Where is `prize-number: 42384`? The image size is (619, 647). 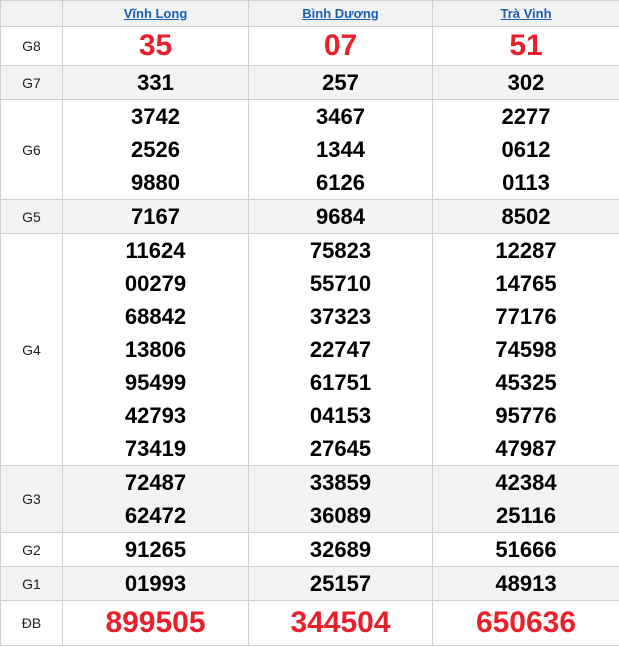 prize-number: 42384 is located at coordinates (526, 482).